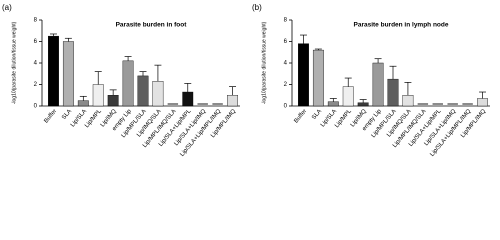 The width and height of the screenshot is (500, 240). Describe the element at coordinates (7, 7) in the screenshot. I see `panel-label: (a)` at that location.